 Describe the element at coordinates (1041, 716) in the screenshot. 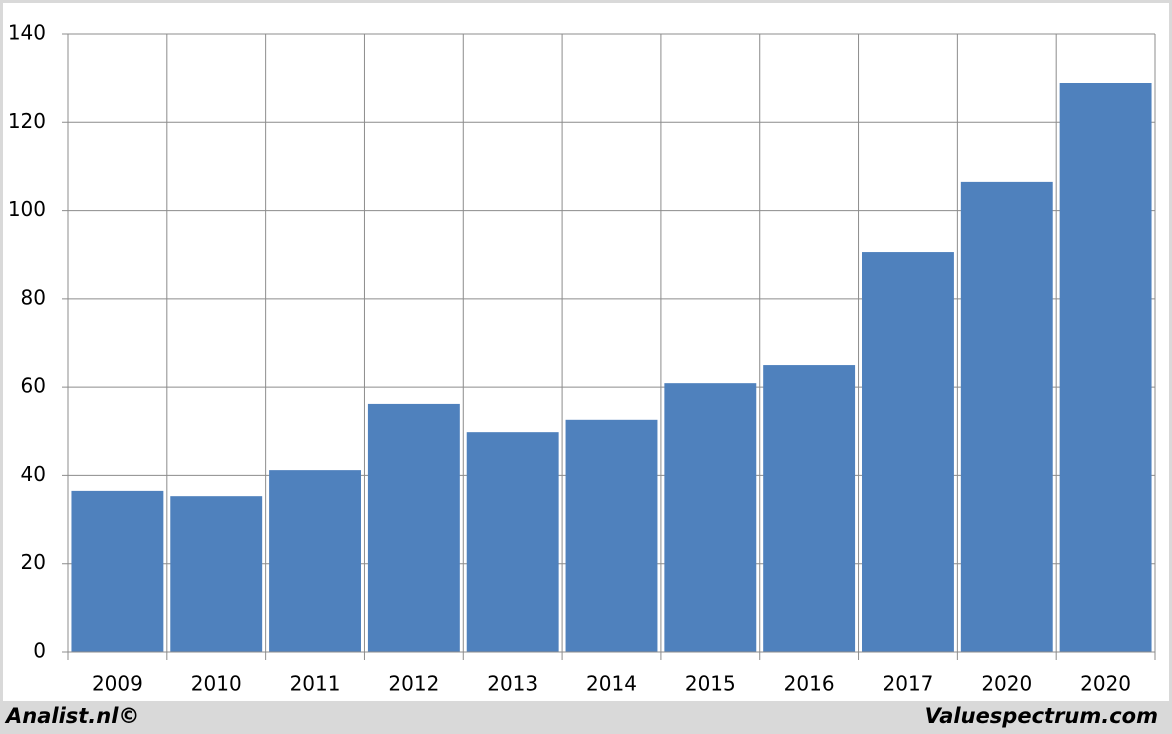

I see `footer-right: Valuespectrum.com` at that location.